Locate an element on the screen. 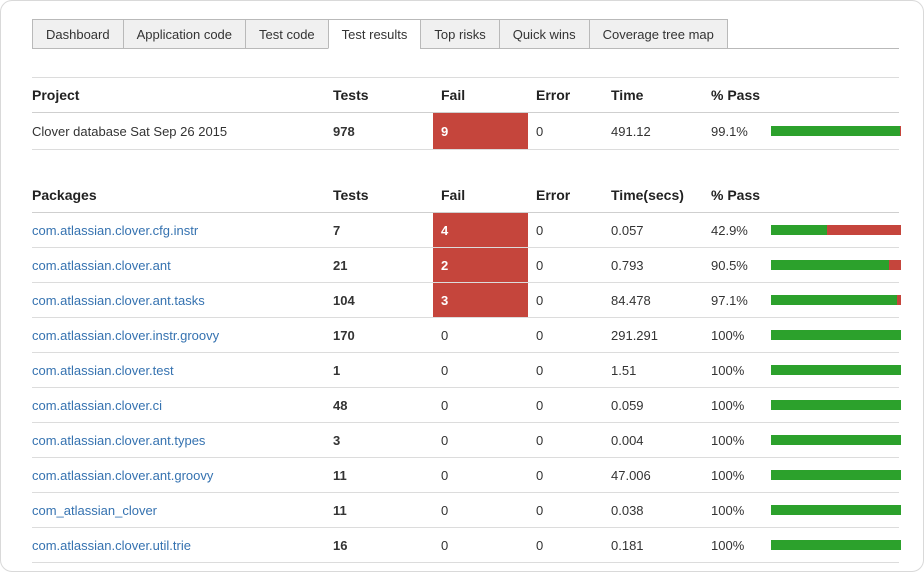  row-tests: 1 is located at coordinates (337, 370).